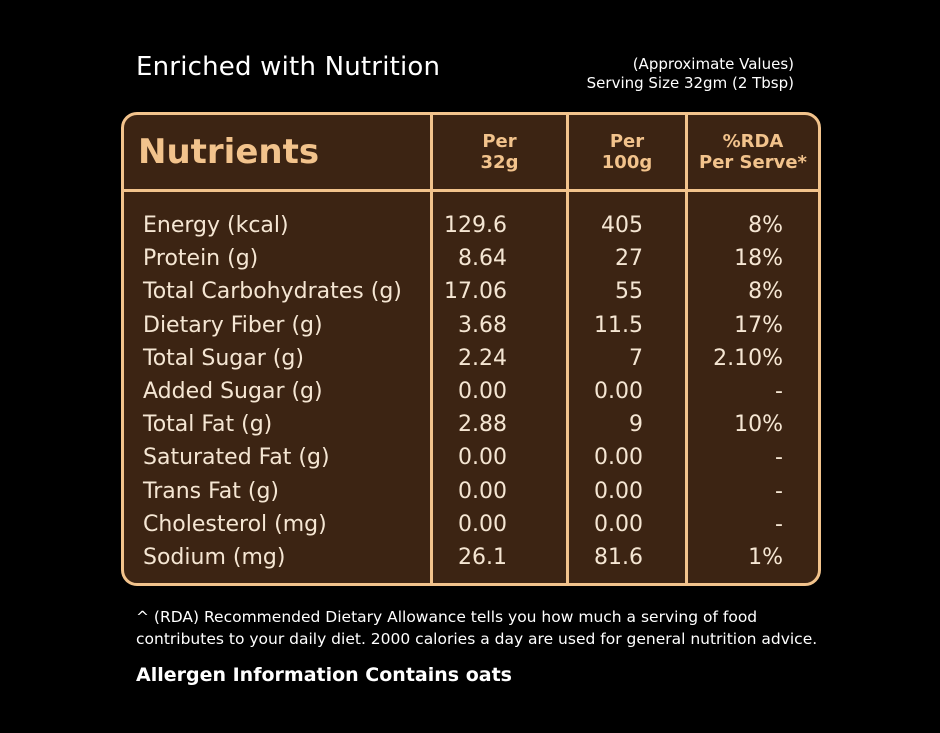  Describe the element at coordinates (618, 557) in the screenshot. I see `value-per-100g: 81.6` at that location.